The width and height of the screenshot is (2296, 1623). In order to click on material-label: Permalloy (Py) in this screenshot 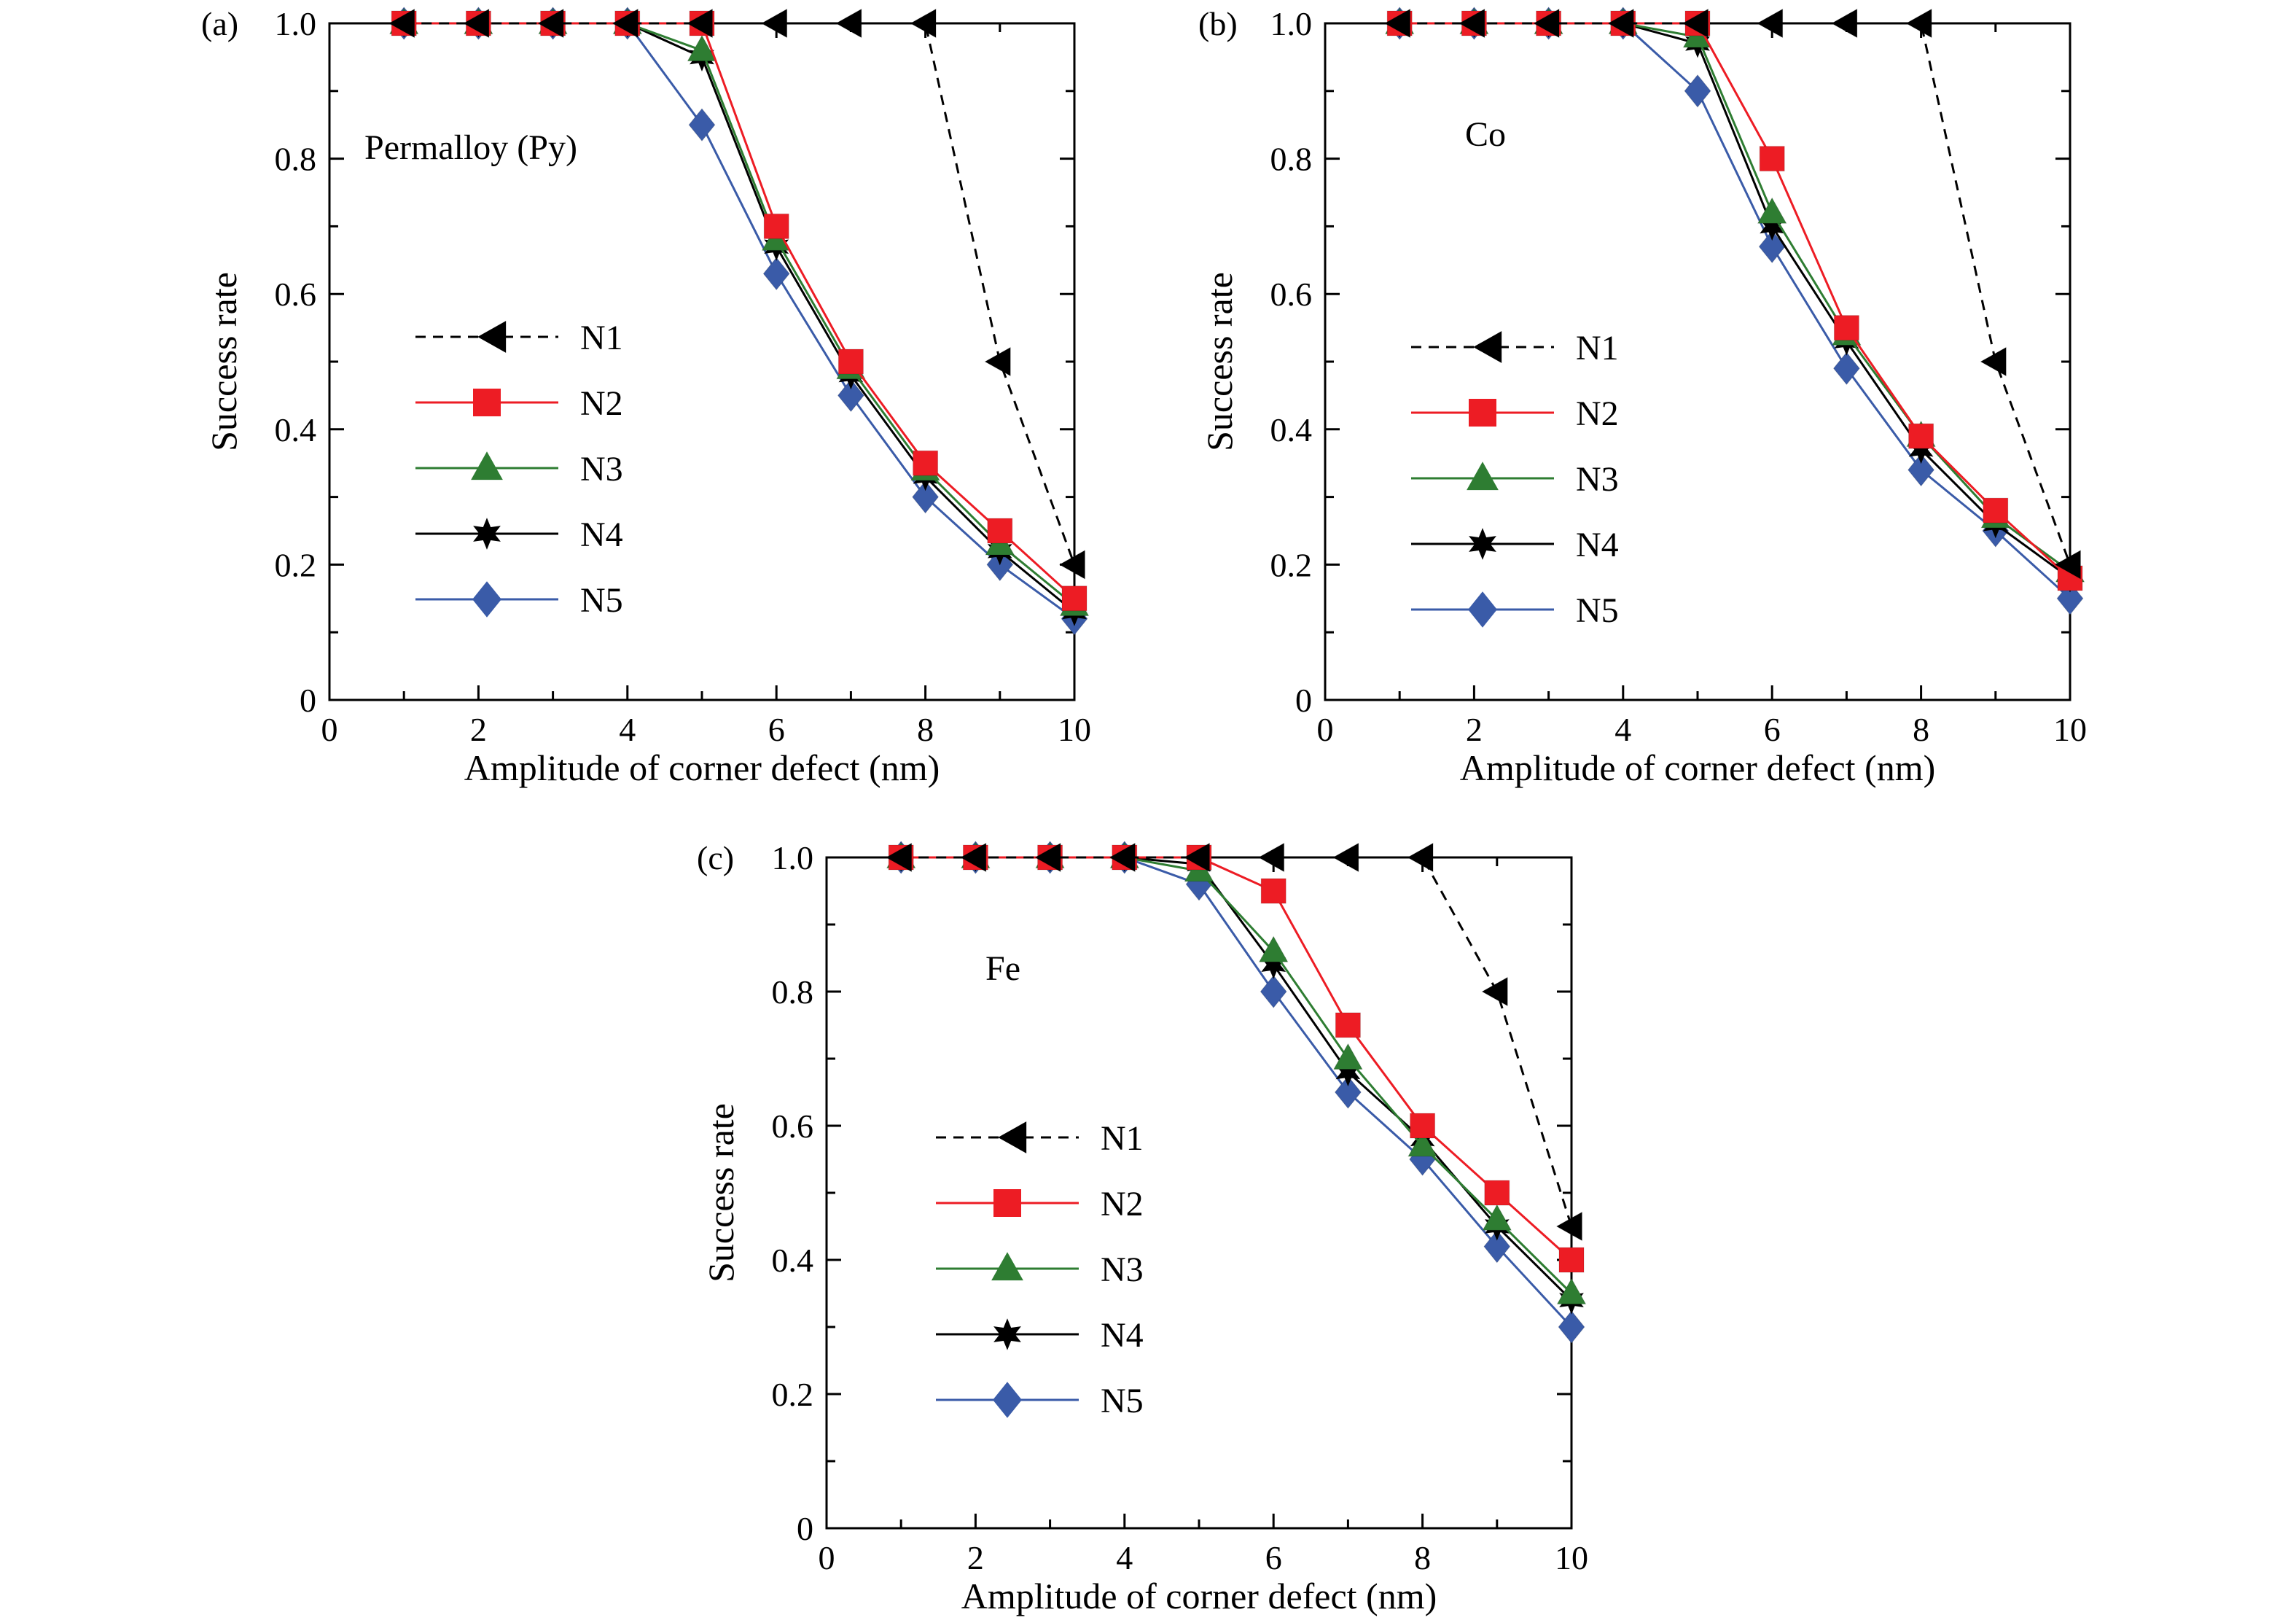, I will do `click(470, 147)`.